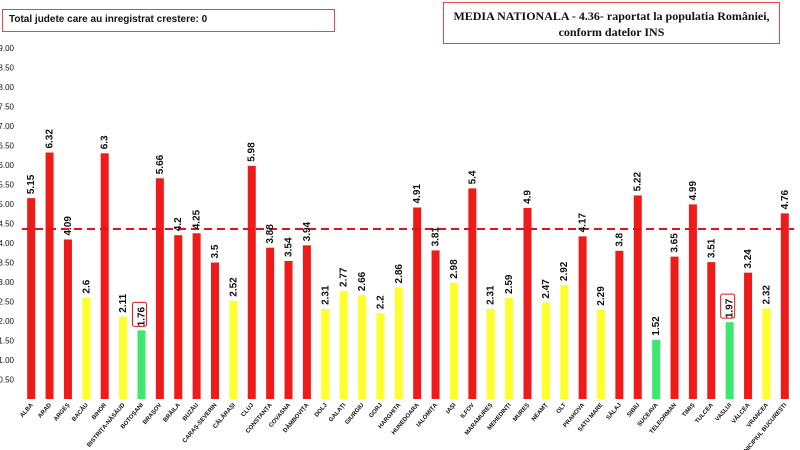 The image size is (800, 450). Describe the element at coordinates (705, 413) in the screenshot. I see `category-label: TULCEA` at that location.